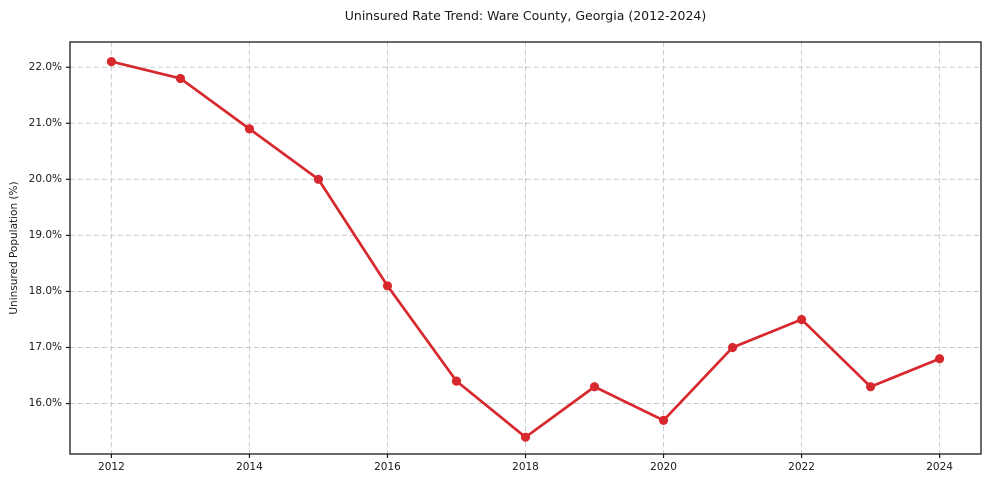 The image size is (989, 490). I want to click on y-tick-label: 16.0%, so click(45, 403).